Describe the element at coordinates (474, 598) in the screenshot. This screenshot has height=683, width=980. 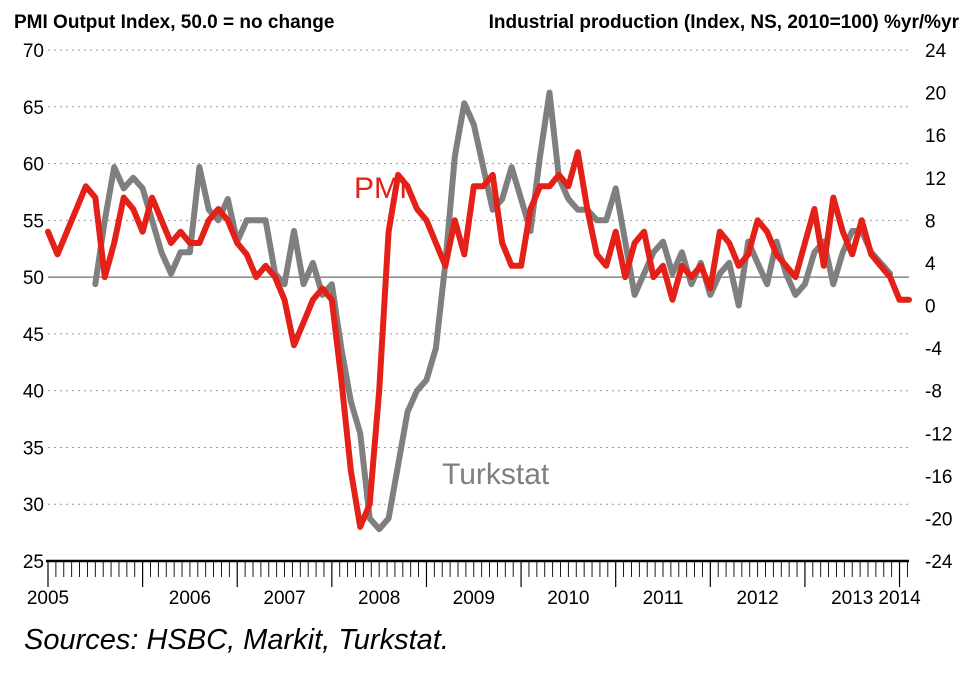
I see `x-tick-label: 2009` at that location.